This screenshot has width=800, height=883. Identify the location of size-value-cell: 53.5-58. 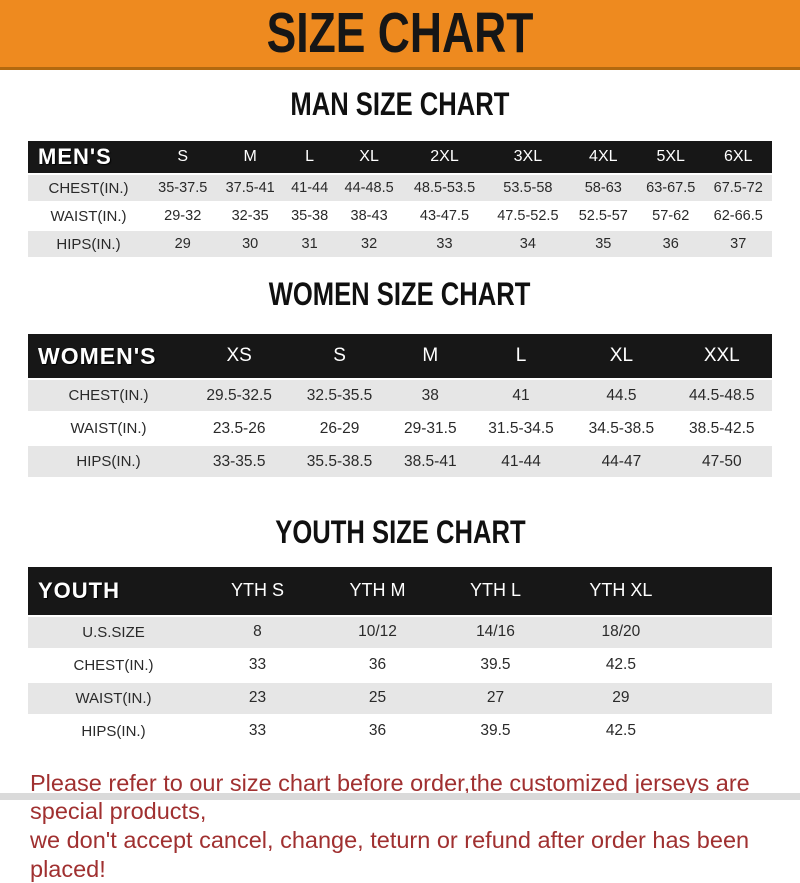
(528, 188).